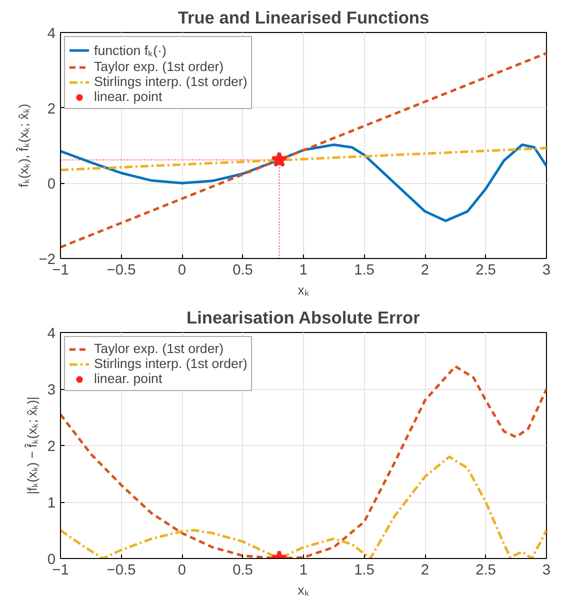 The height and width of the screenshot is (606, 566). Describe the element at coordinates (32, 445) in the screenshot. I see `y-axis-title: |fₖ(xₖ) − f̂ₖ(xₖ; x̂ₖ)|` at that location.